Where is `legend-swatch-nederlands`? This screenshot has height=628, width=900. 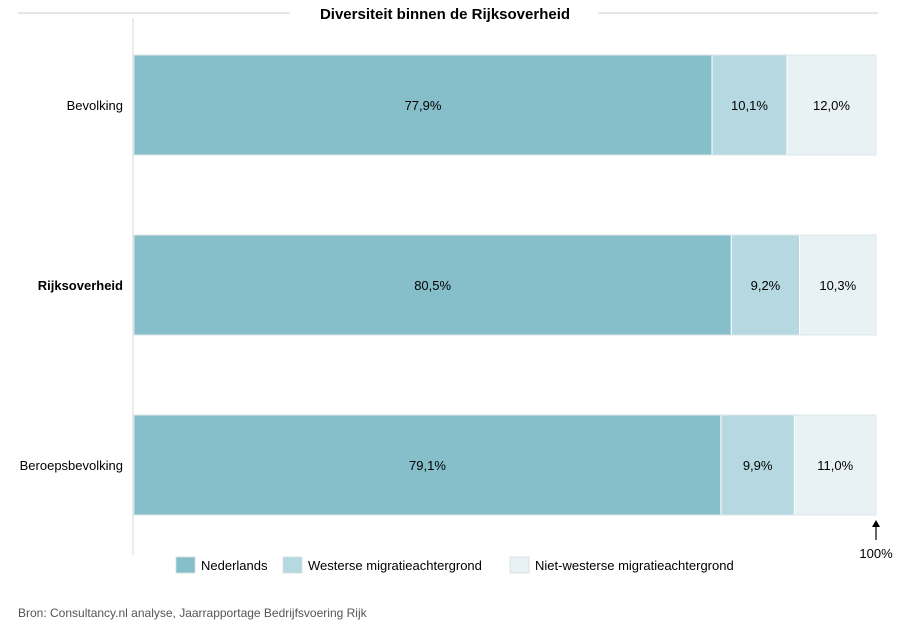
legend-swatch-nederlands is located at coordinates (185, 565).